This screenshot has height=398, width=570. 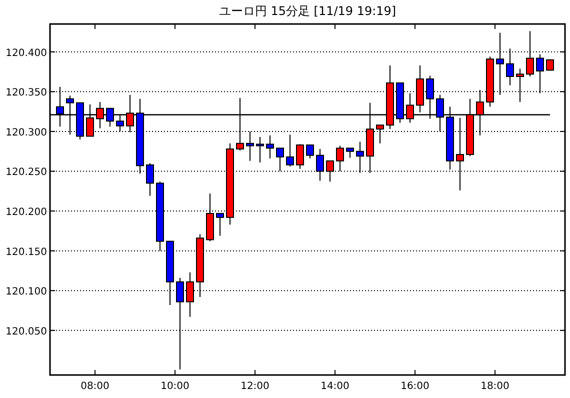 What do you see at coordinates (175, 386) in the screenshot?
I see `x-tick-label: 10:00` at bounding box center [175, 386].